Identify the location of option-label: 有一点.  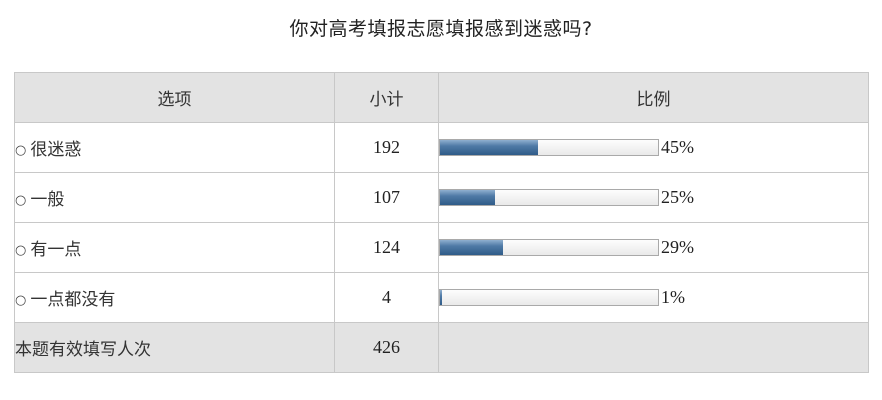
(56, 250).